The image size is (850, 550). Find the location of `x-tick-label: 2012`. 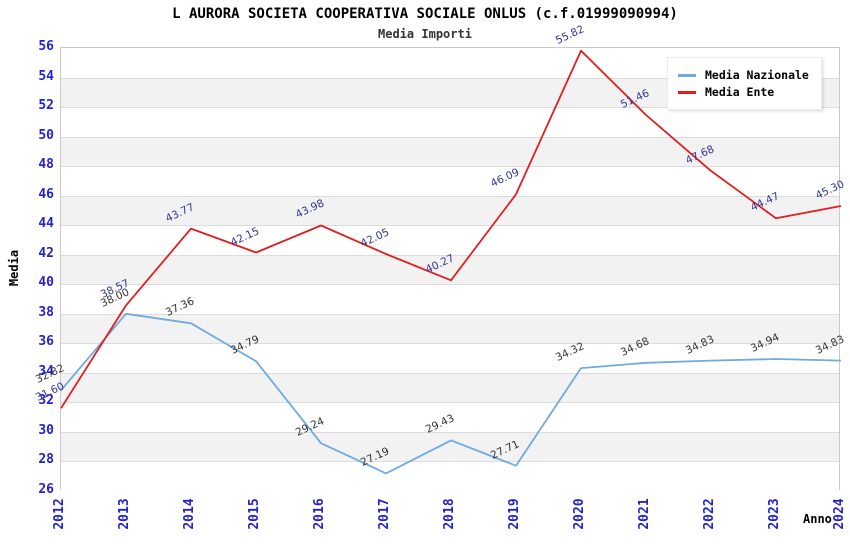

x-tick-label: 2012 is located at coordinates (59, 514).